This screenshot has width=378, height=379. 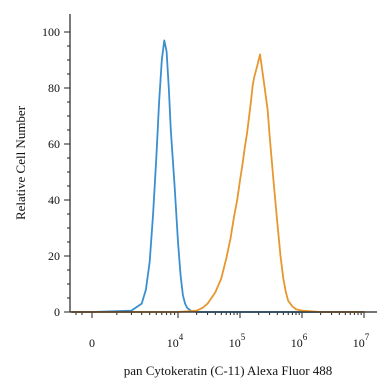 What do you see at coordinates (299, 341) in the screenshot?
I see `x-tick-label: 10⁶` at bounding box center [299, 341].